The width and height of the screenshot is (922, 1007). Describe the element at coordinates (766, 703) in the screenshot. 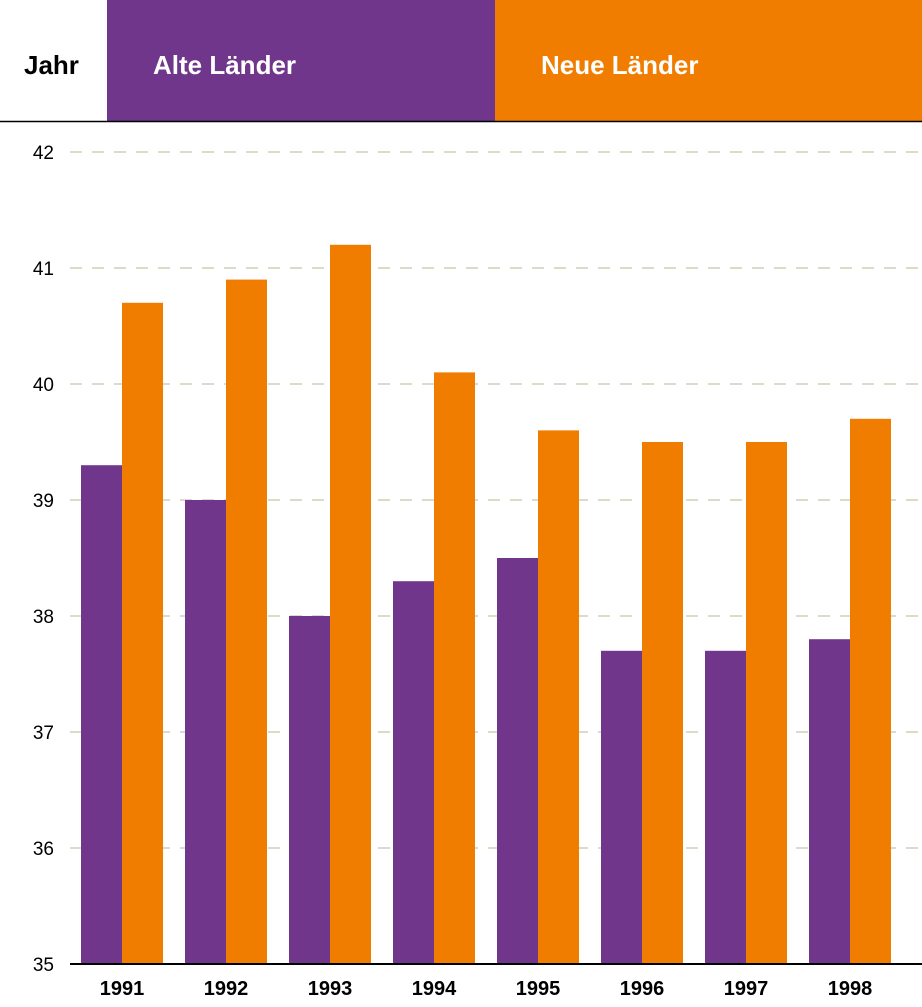

I see `bar-neue-1997` at that location.